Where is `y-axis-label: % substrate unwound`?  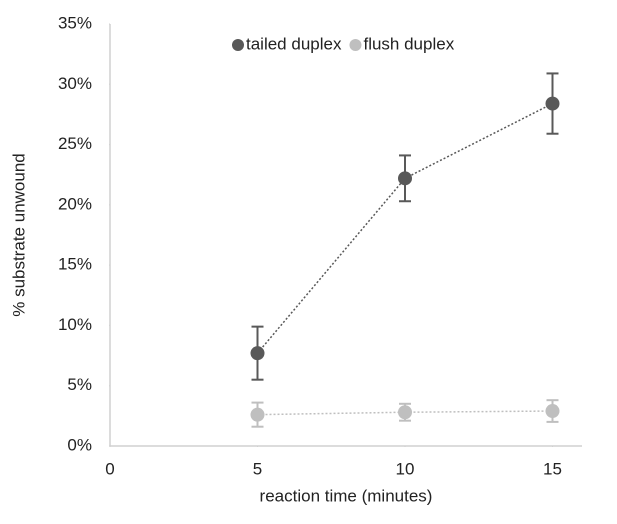
y-axis-label: % substrate unwound is located at coordinates (18, 235).